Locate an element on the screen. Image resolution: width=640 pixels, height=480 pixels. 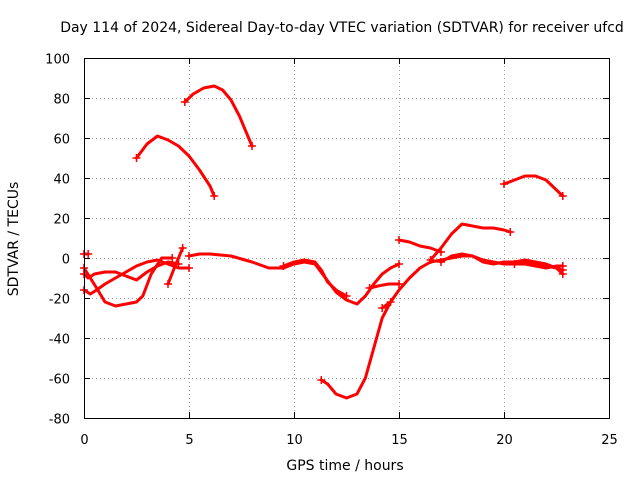
y-tick-label: 60 is located at coordinates (61, 140).